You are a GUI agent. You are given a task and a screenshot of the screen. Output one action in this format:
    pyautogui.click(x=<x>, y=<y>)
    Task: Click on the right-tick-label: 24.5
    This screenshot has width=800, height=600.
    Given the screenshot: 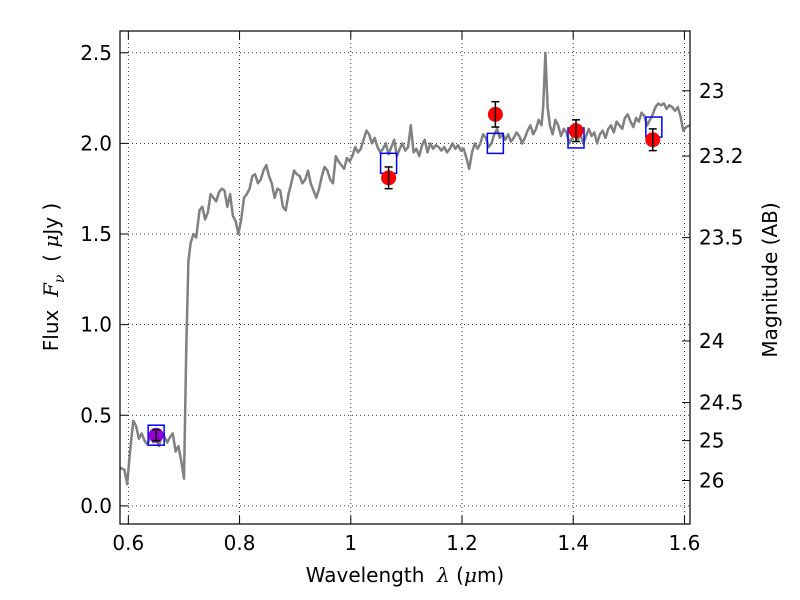 What is the action you would take?
    pyautogui.click(x=721, y=403)
    